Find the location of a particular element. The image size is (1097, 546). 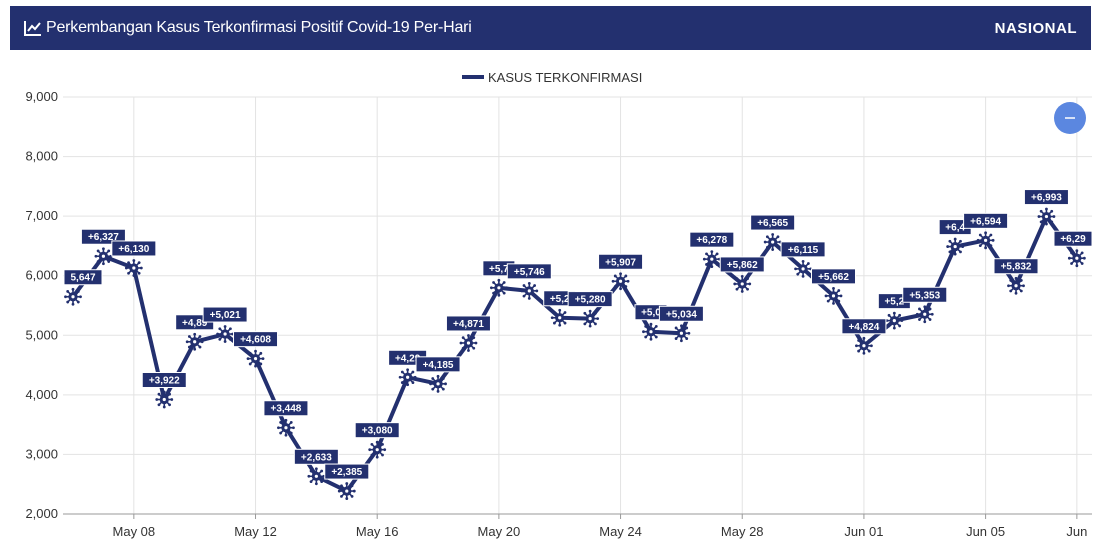

data-label: 5,647 is located at coordinates (83, 277).